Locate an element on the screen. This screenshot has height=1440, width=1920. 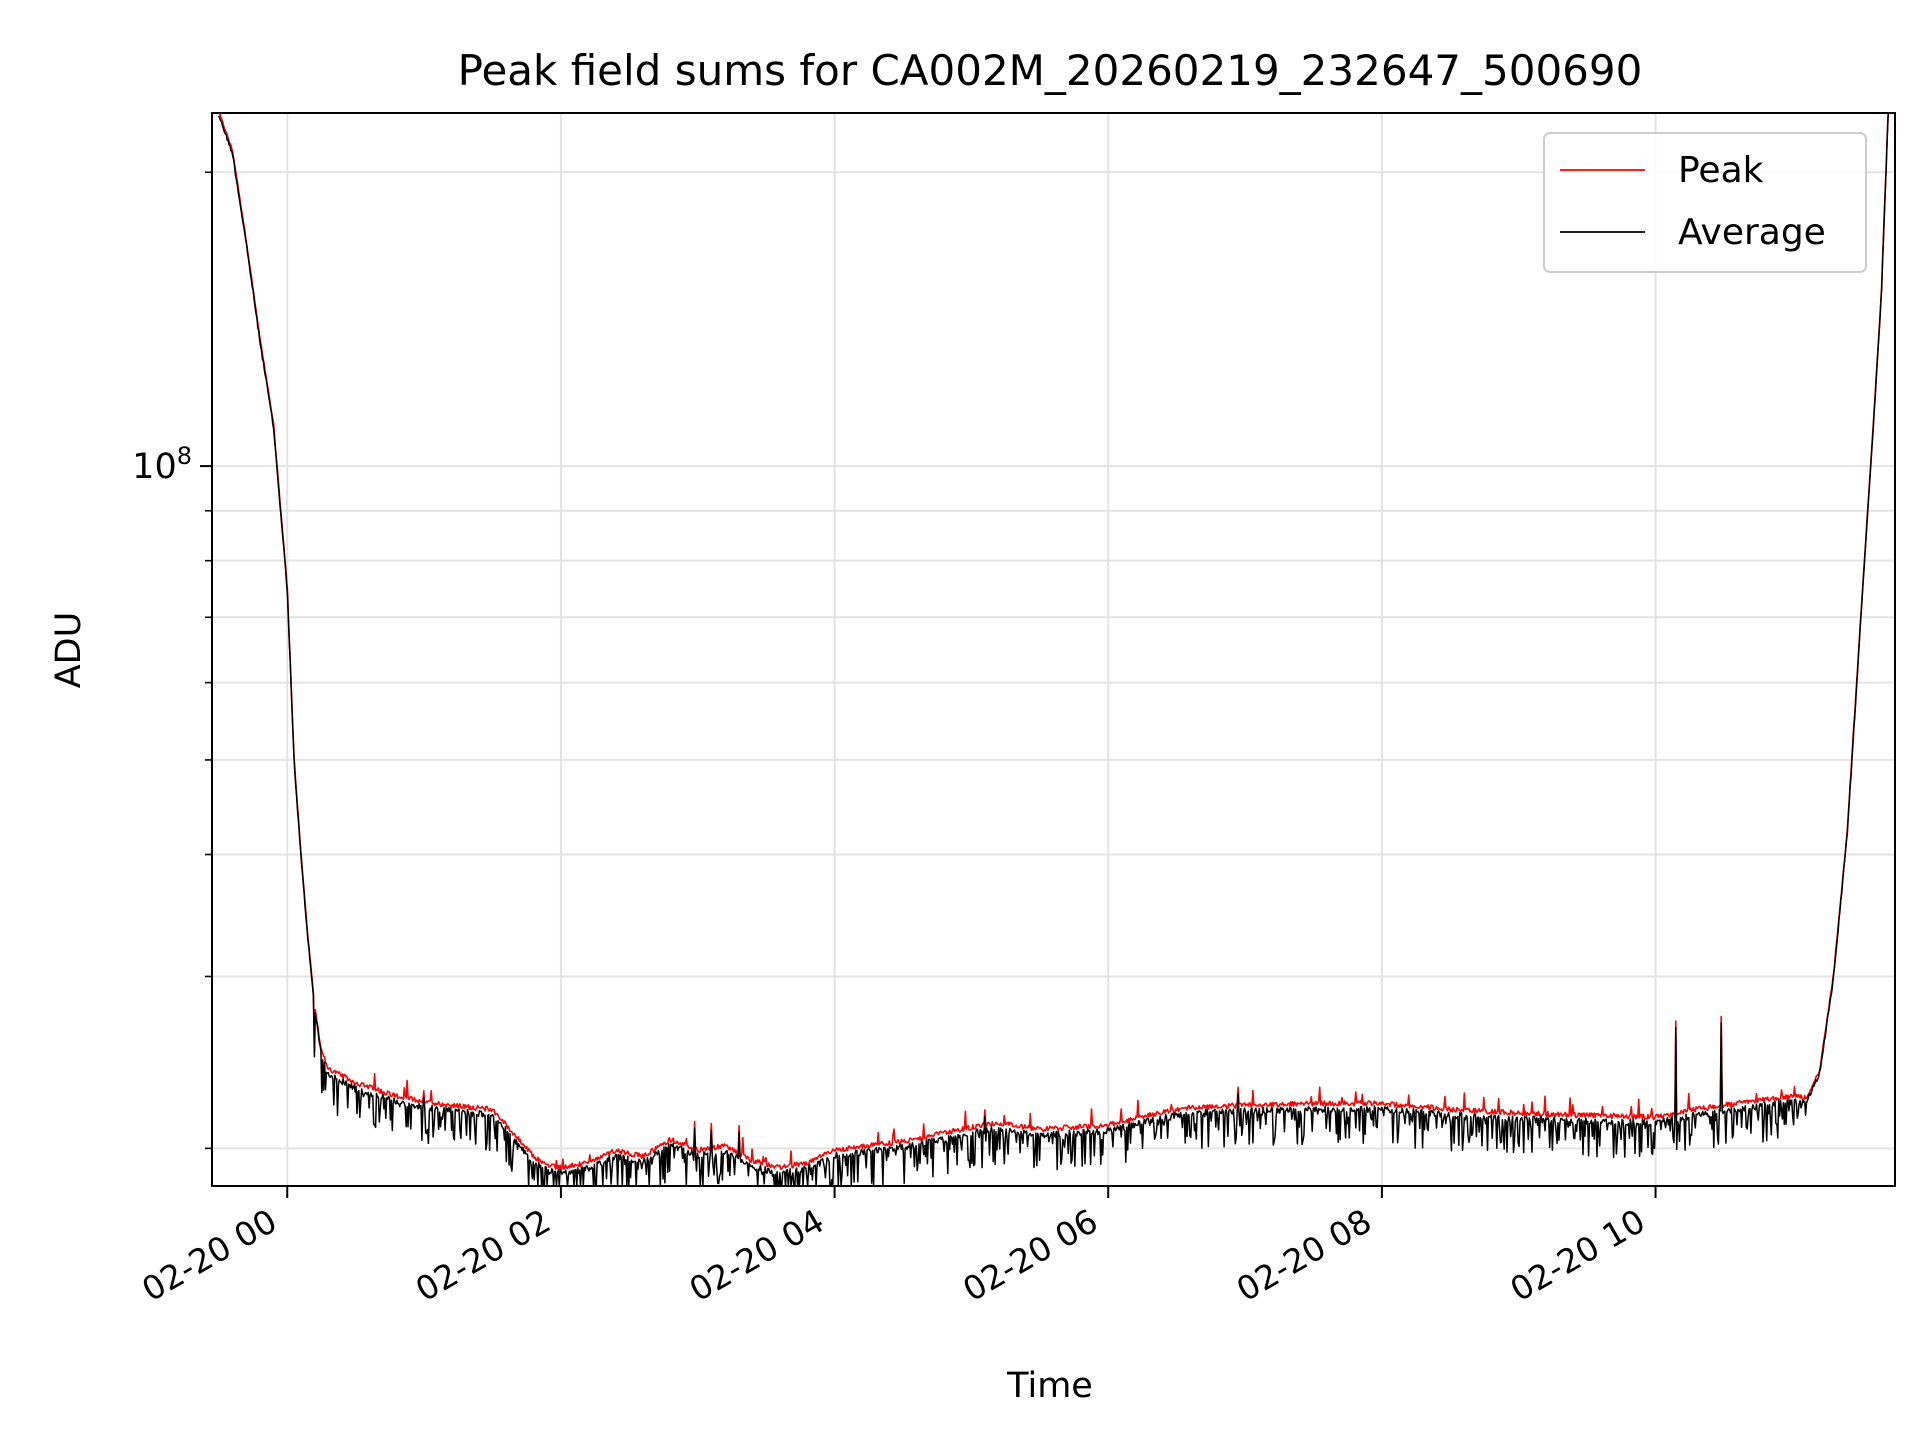
x-tick-label: 02-20 06 is located at coordinates (1030, 1255).